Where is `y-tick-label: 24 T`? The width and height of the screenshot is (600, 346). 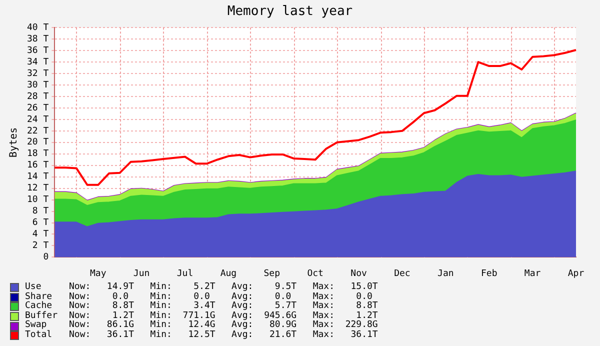 y-tick-label: 24 T is located at coordinates (38, 119).